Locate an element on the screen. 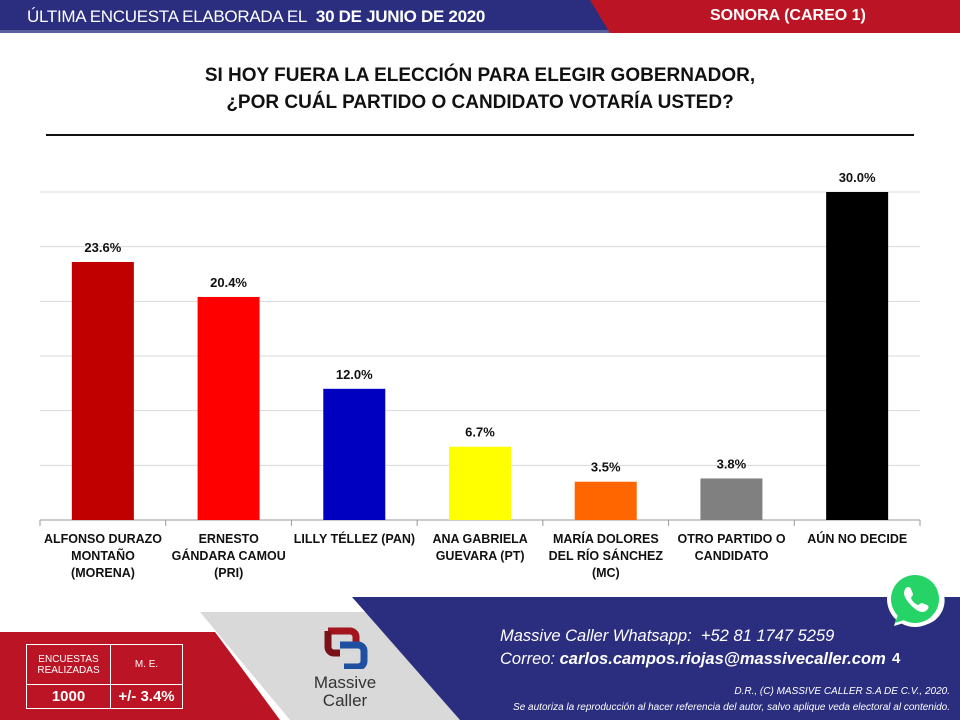 This screenshot has width=960, height=720. data-label: 20.4% is located at coordinates (228, 282).